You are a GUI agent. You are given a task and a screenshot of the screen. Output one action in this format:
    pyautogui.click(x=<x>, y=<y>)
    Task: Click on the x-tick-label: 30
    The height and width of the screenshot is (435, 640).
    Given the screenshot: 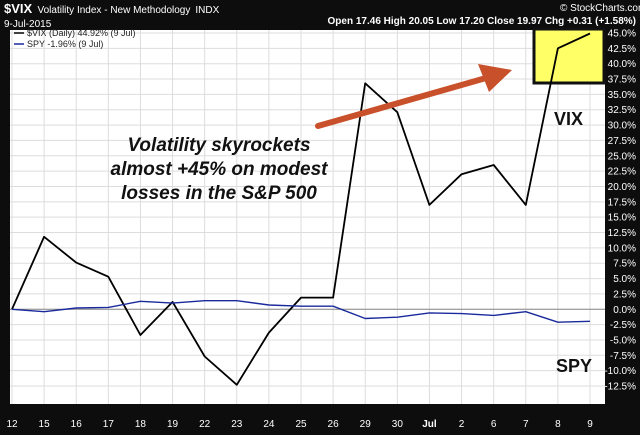 What is the action you would take?
    pyautogui.click(x=398, y=424)
    